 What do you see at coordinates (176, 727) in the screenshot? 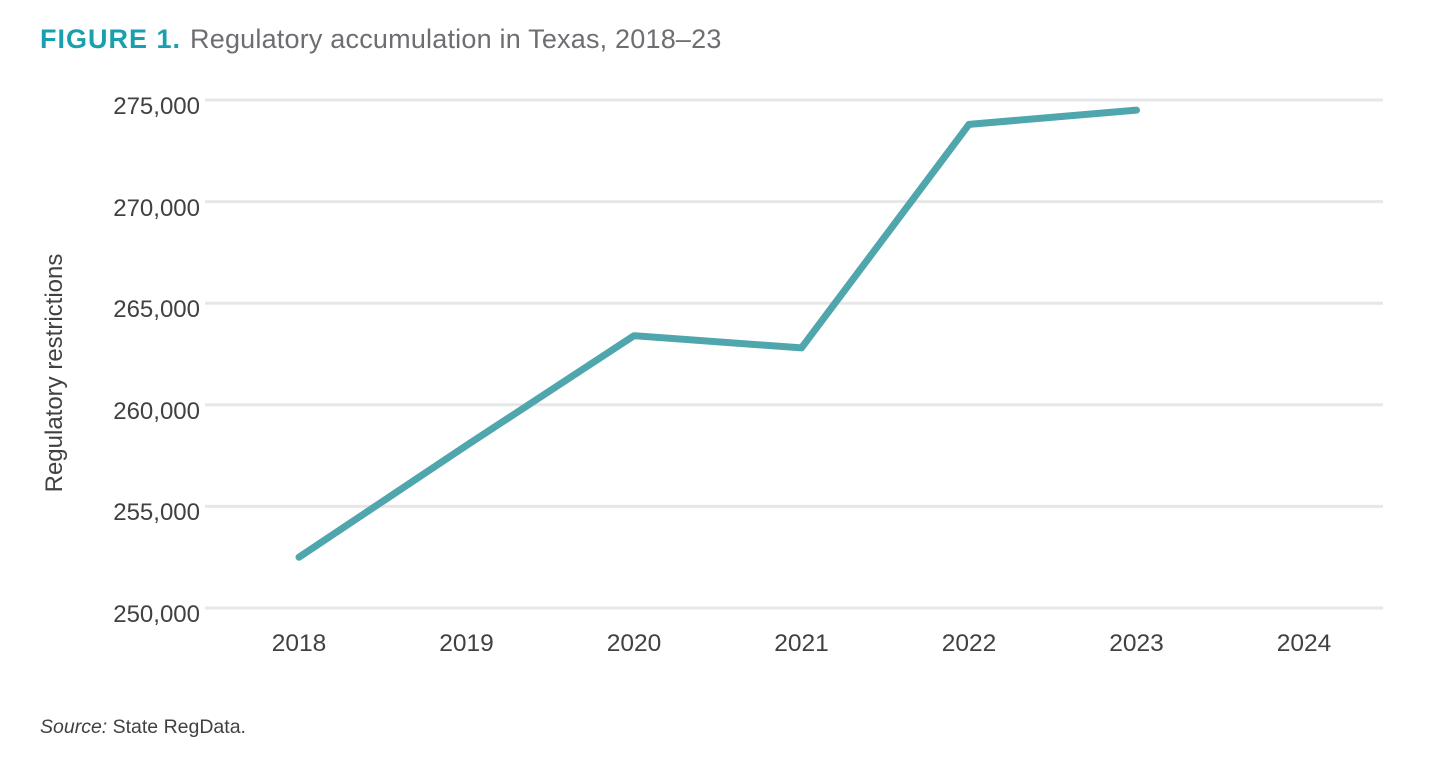
I see `source-text: State RegData.` at bounding box center [176, 727].